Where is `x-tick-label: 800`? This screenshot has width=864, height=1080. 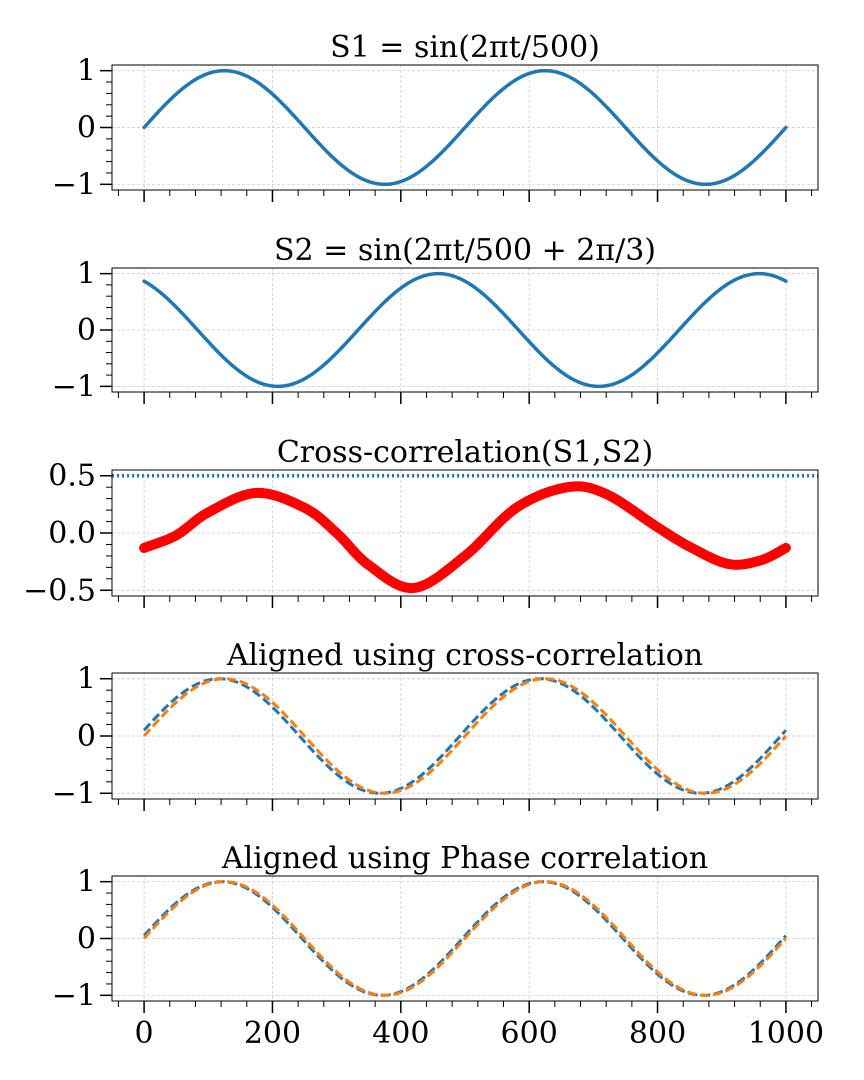
x-tick-label: 800 is located at coordinates (657, 1033).